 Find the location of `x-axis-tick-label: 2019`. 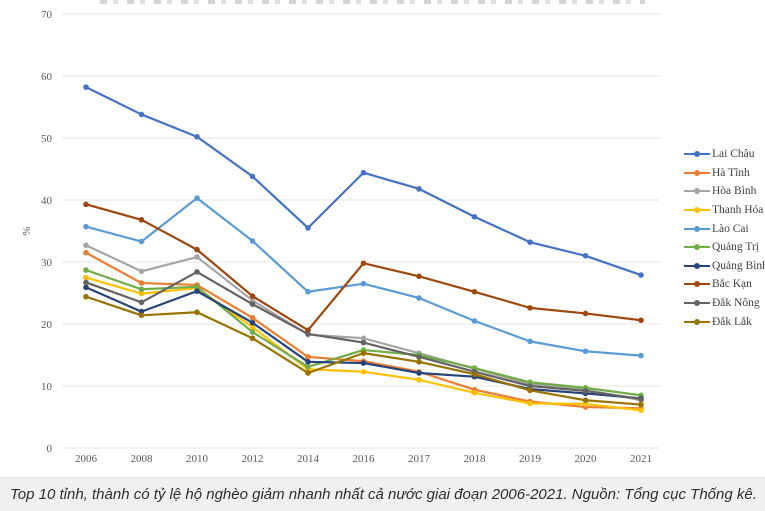

x-axis-tick-label: 2019 is located at coordinates (530, 459).